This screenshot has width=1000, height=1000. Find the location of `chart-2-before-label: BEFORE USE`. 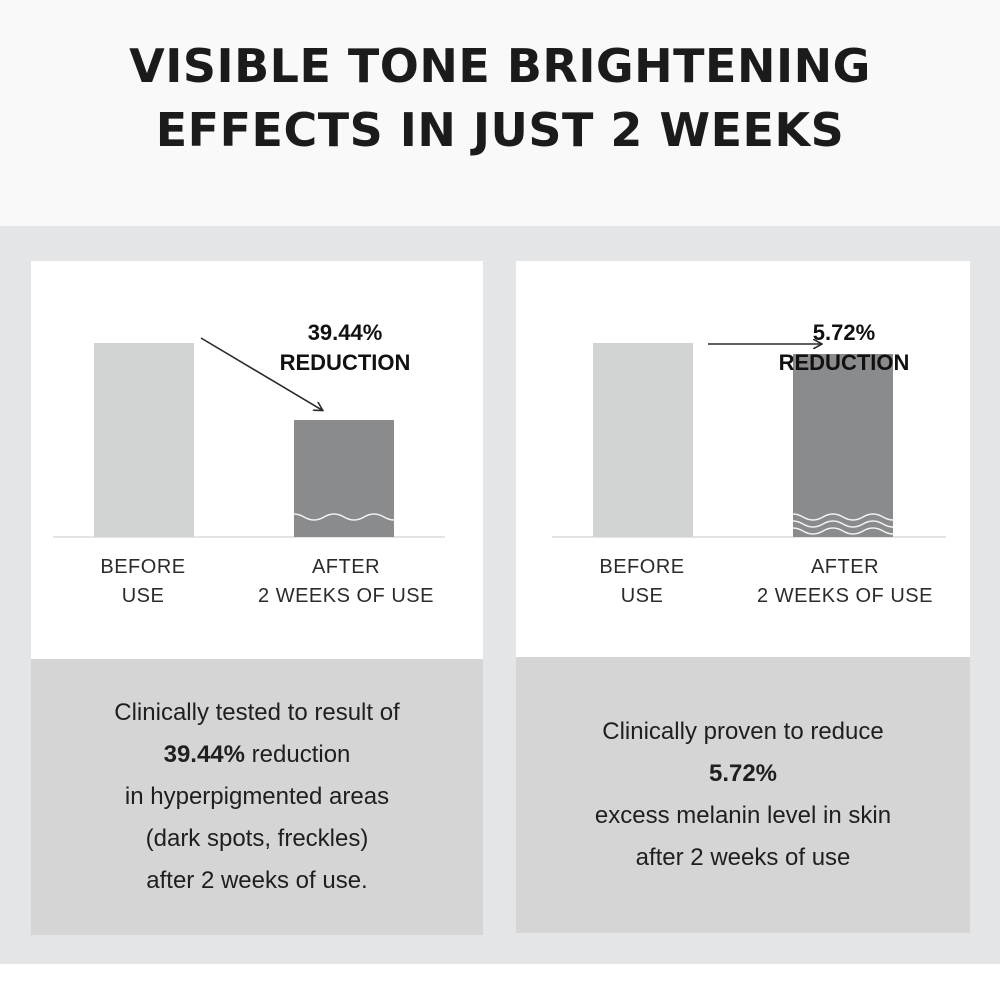

chart-2-before-label: BEFORE USE is located at coordinates (642, 582).